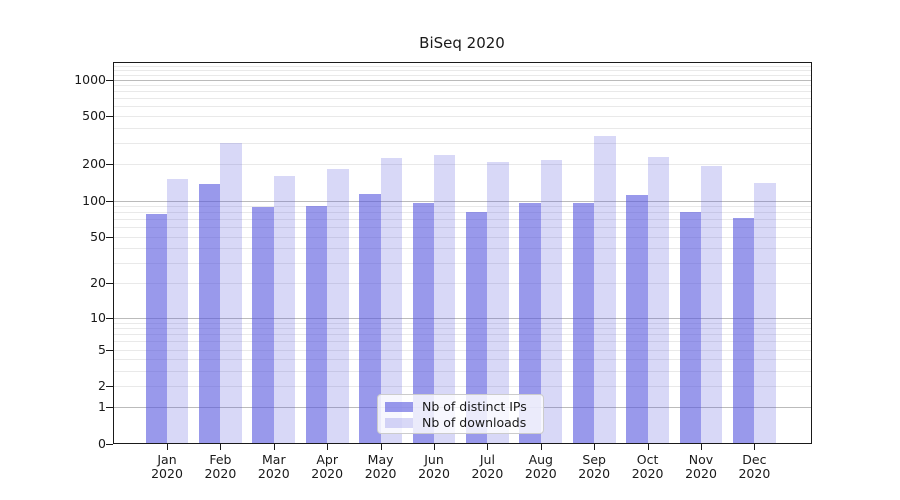 The height and width of the screenshot is (500, 900). I want to click on y-tick-label: 200, so click(94, 164).